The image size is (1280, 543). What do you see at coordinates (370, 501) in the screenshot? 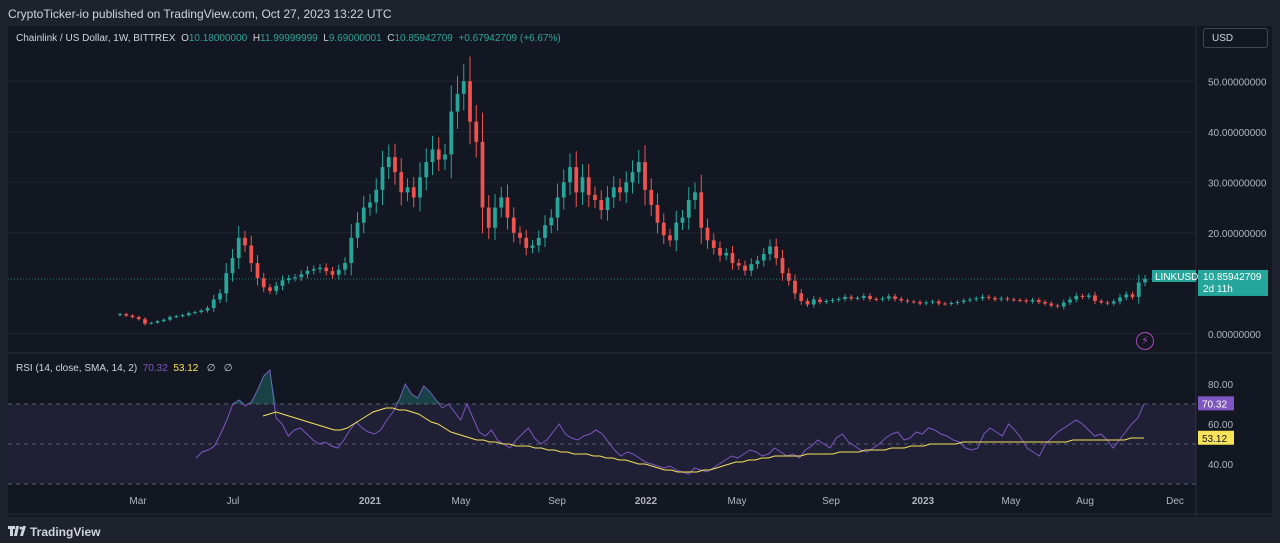
I see `time-tick-label: 2021` at bounding box center [370, 501].